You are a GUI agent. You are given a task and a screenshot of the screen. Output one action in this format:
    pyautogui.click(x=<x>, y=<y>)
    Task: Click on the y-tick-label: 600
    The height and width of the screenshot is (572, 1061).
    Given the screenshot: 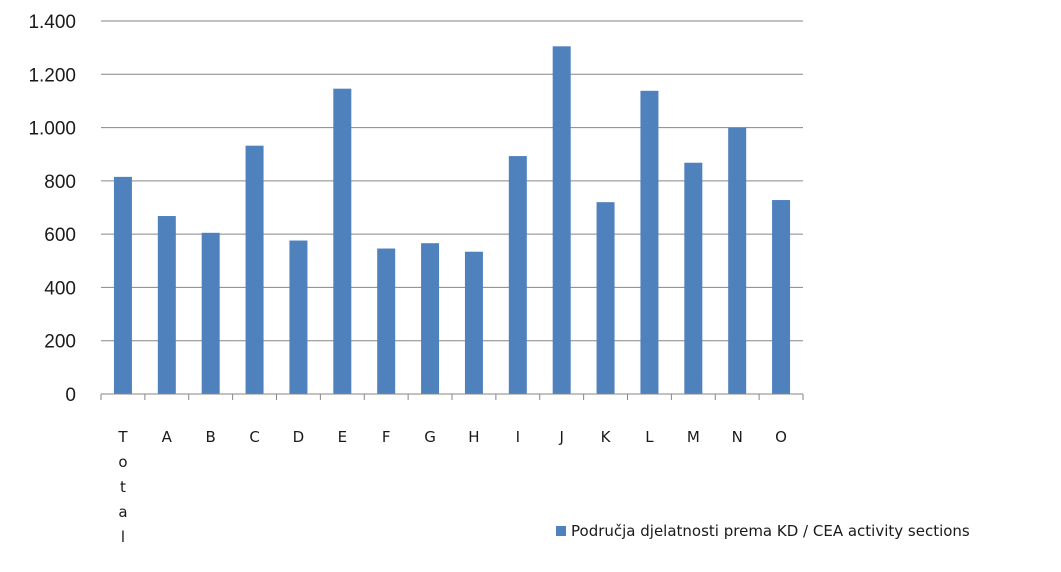 What is the action you would take?
    pyautogui.click(x=60, y=235)
    